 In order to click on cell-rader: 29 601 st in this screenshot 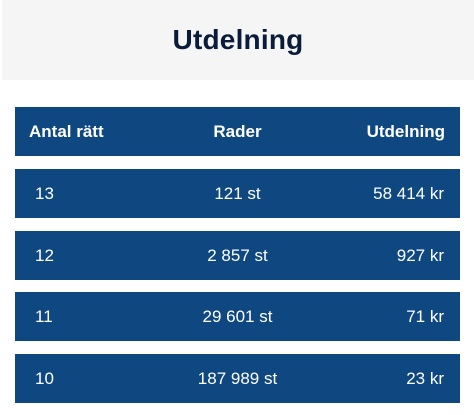, I will do `click(237, 316)`.